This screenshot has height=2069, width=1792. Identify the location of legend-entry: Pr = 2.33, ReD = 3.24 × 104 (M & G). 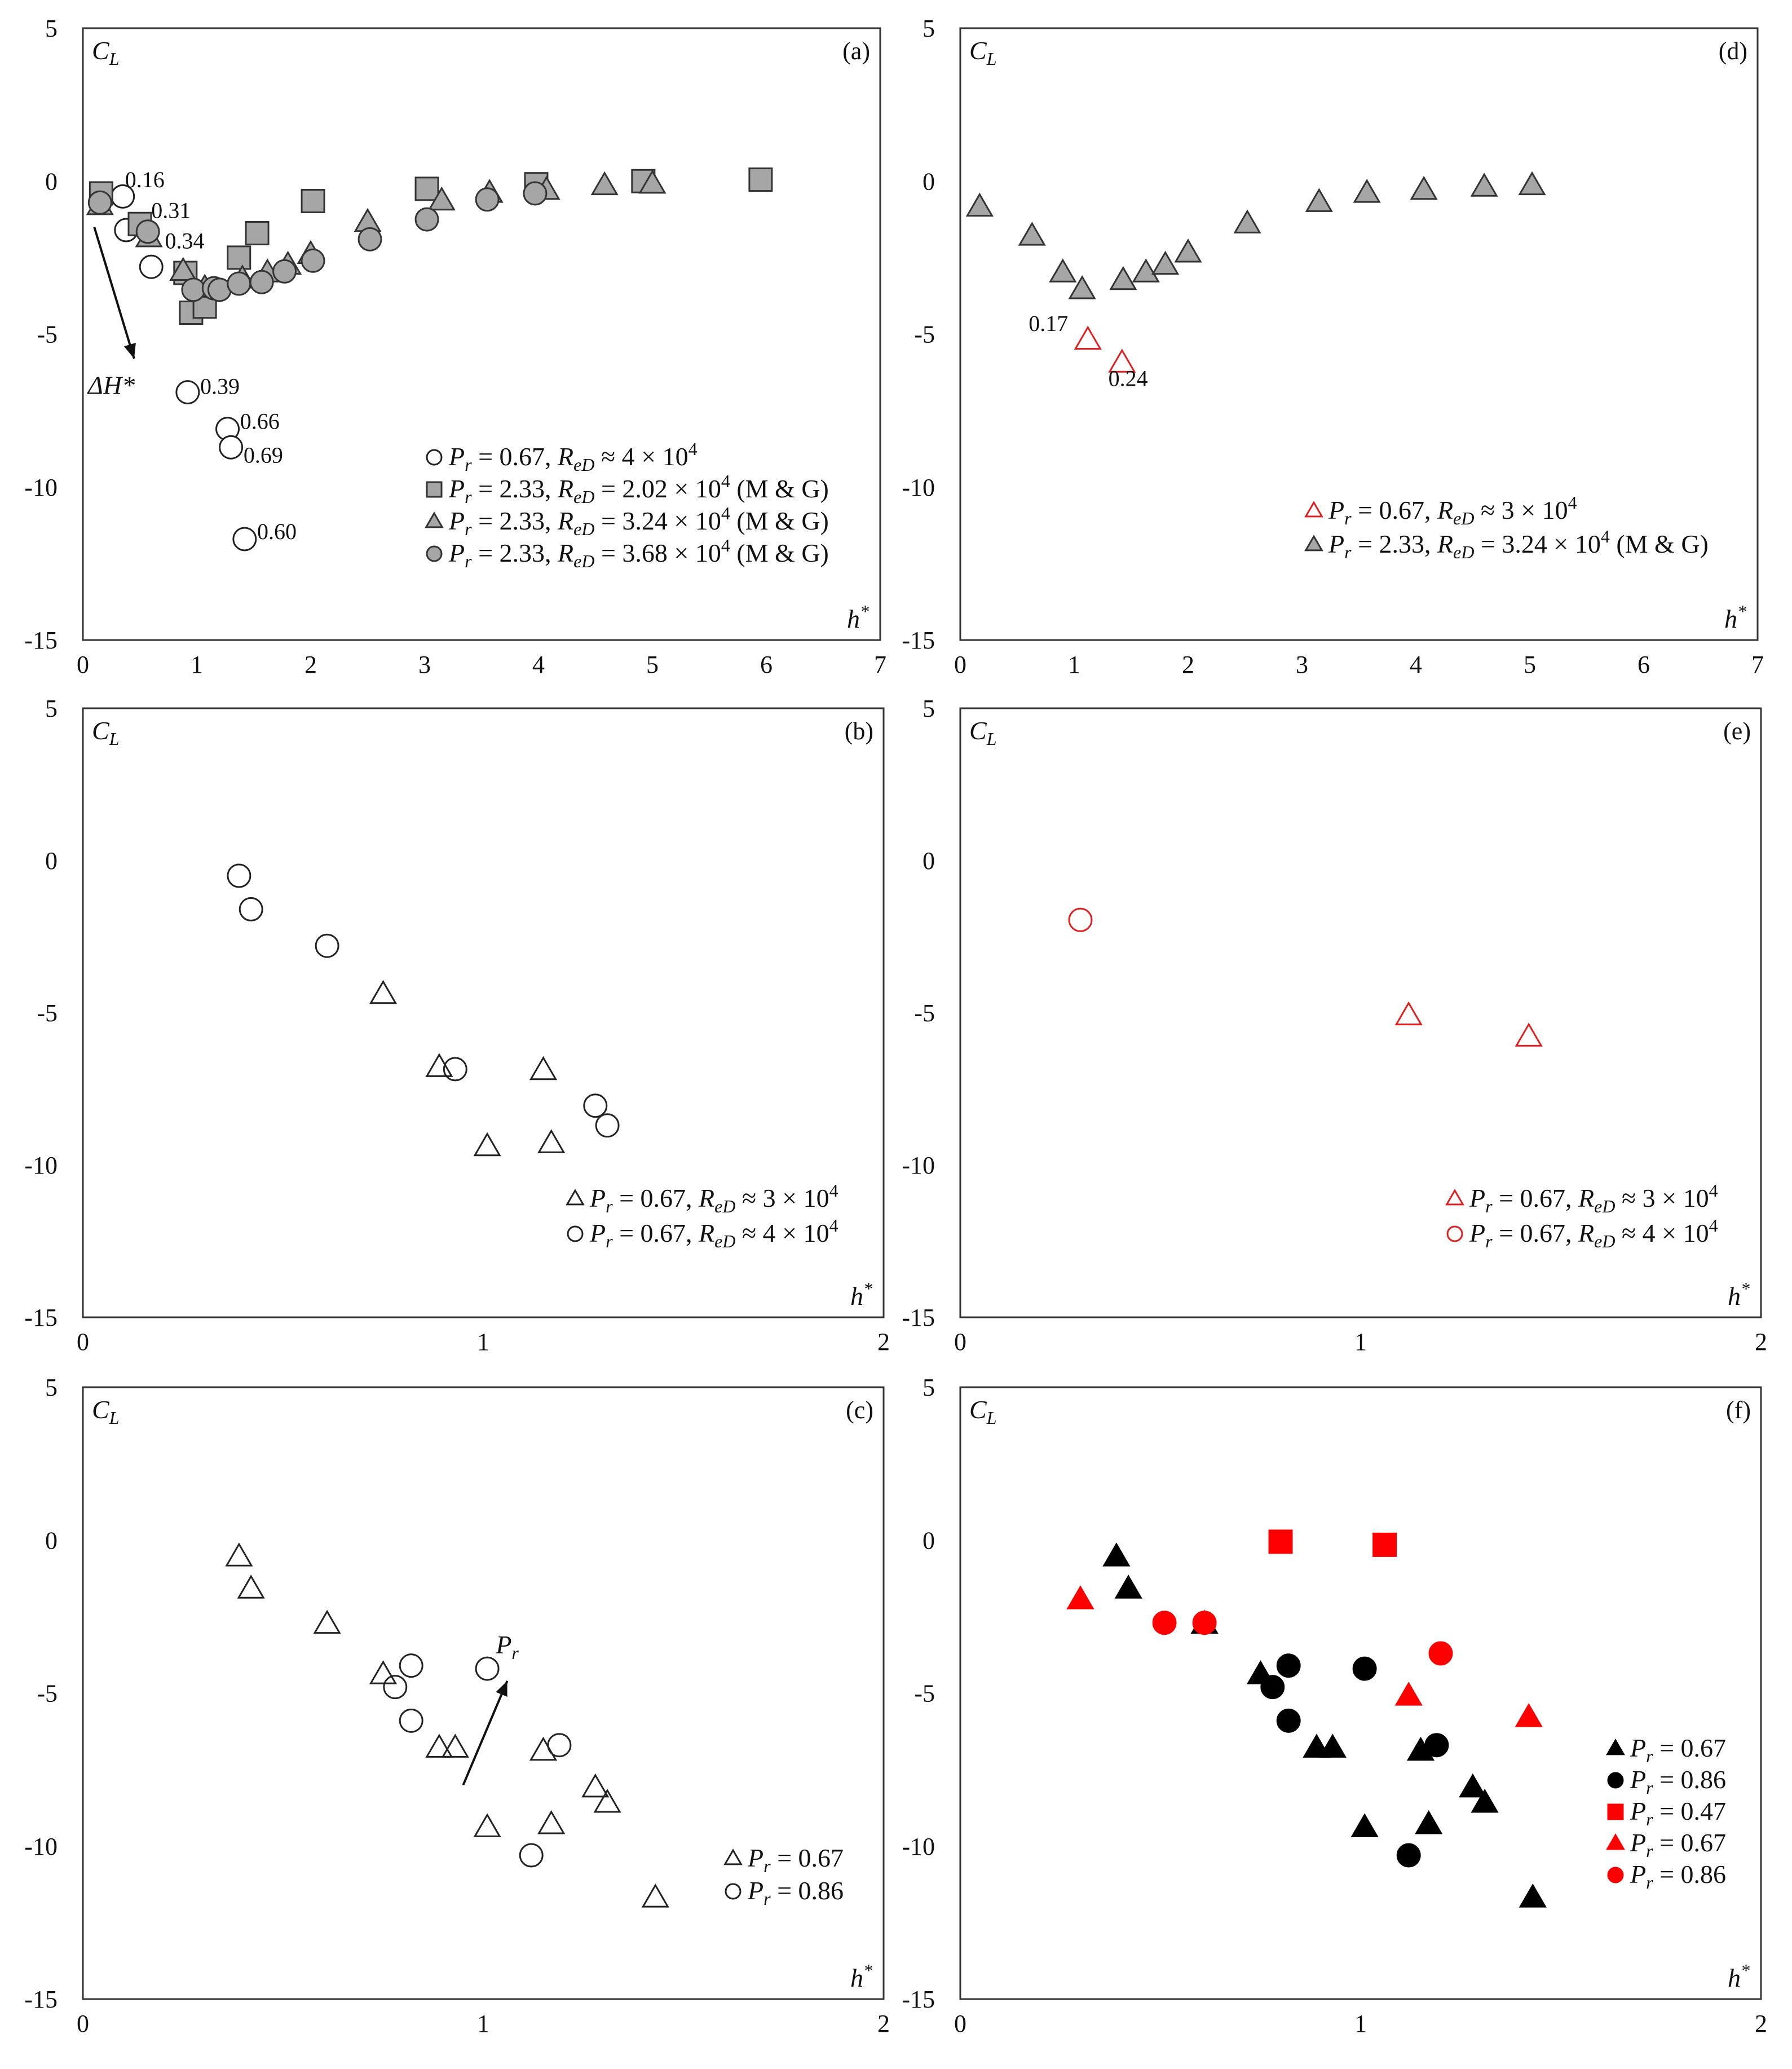
(627, 521).